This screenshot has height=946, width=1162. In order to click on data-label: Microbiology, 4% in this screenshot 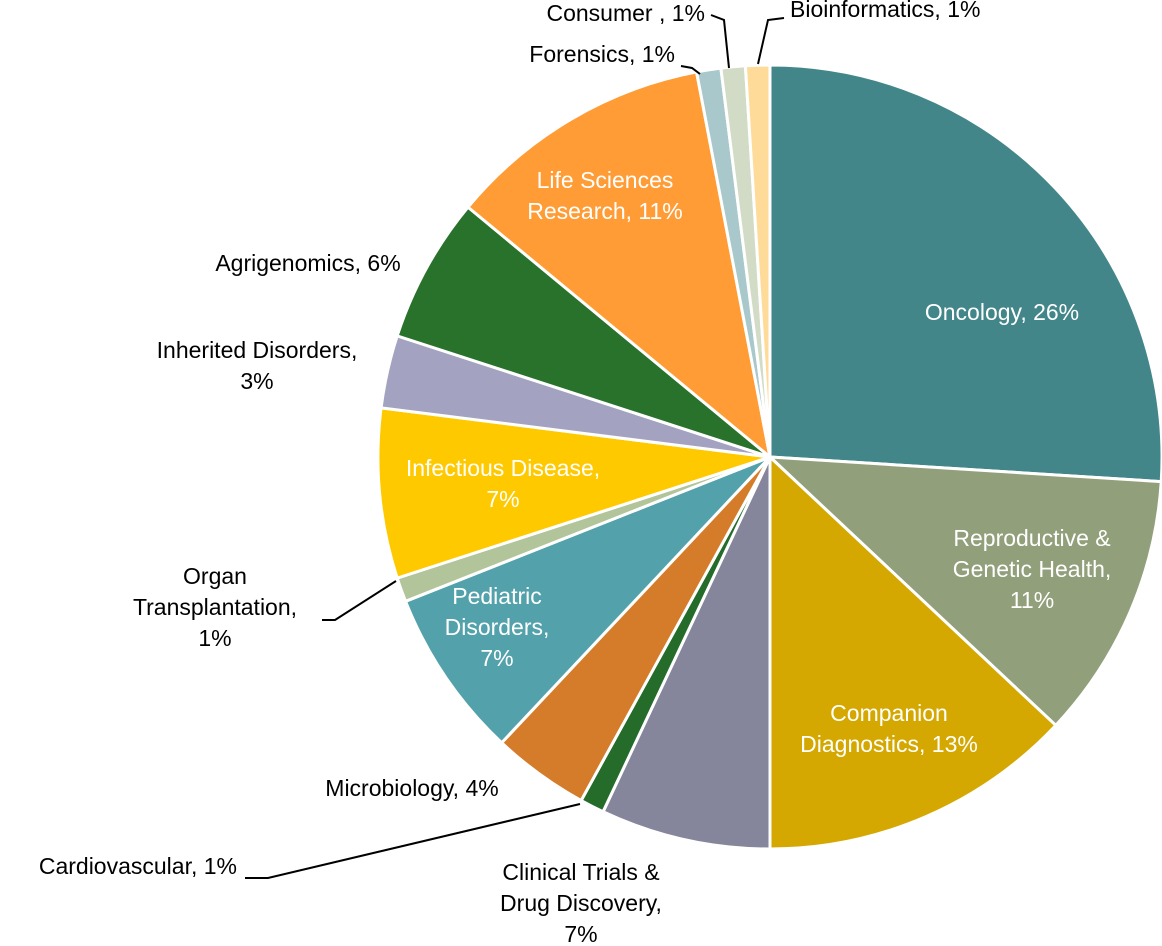, I will do `click(411, 788)`.